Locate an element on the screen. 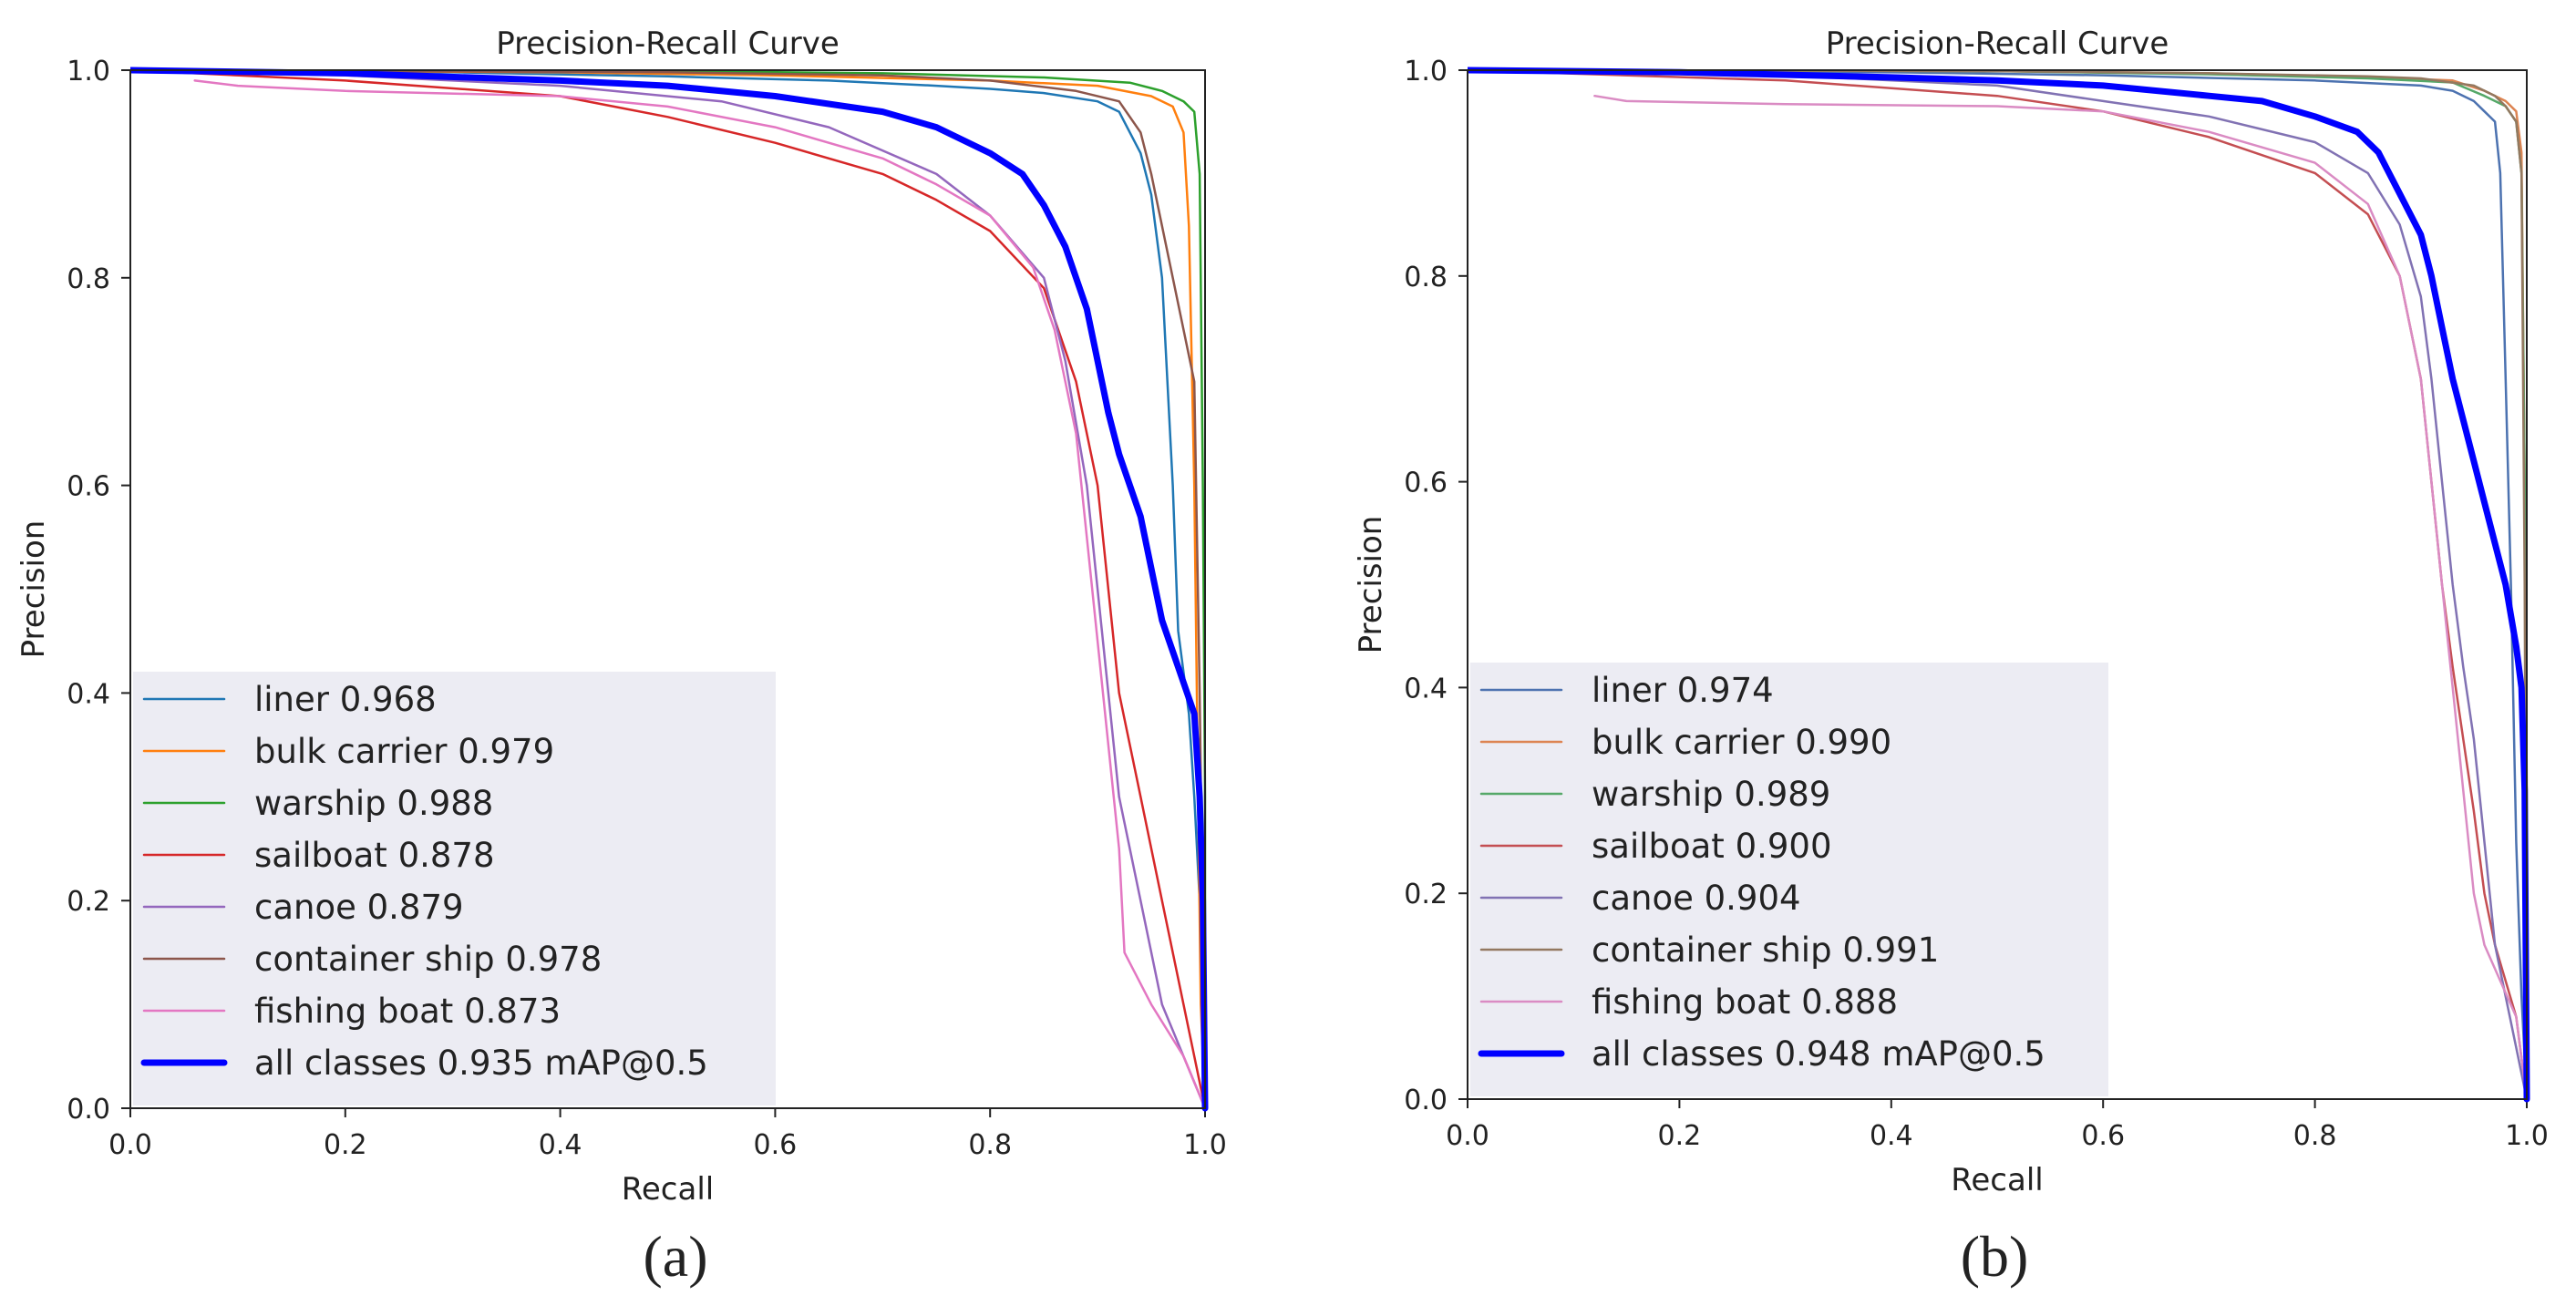  chart-b-legend-label-sailboat-0-900: sailboat 0.900 is located at coordinates (1712, 847).